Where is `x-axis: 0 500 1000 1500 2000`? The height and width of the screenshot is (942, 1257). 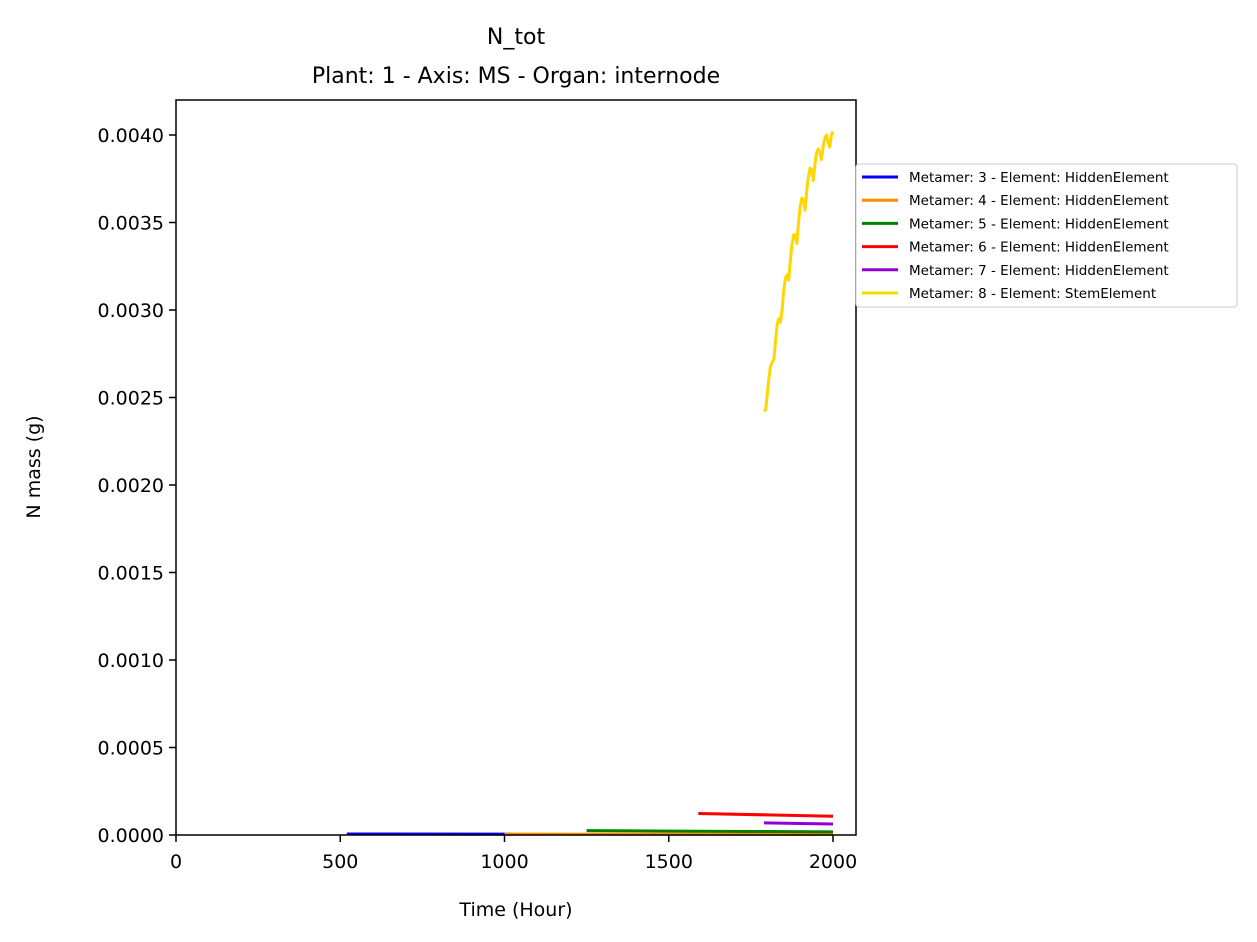
x-axis: 0 500 1000 1500 2000 is located at coordinates (513, 854).